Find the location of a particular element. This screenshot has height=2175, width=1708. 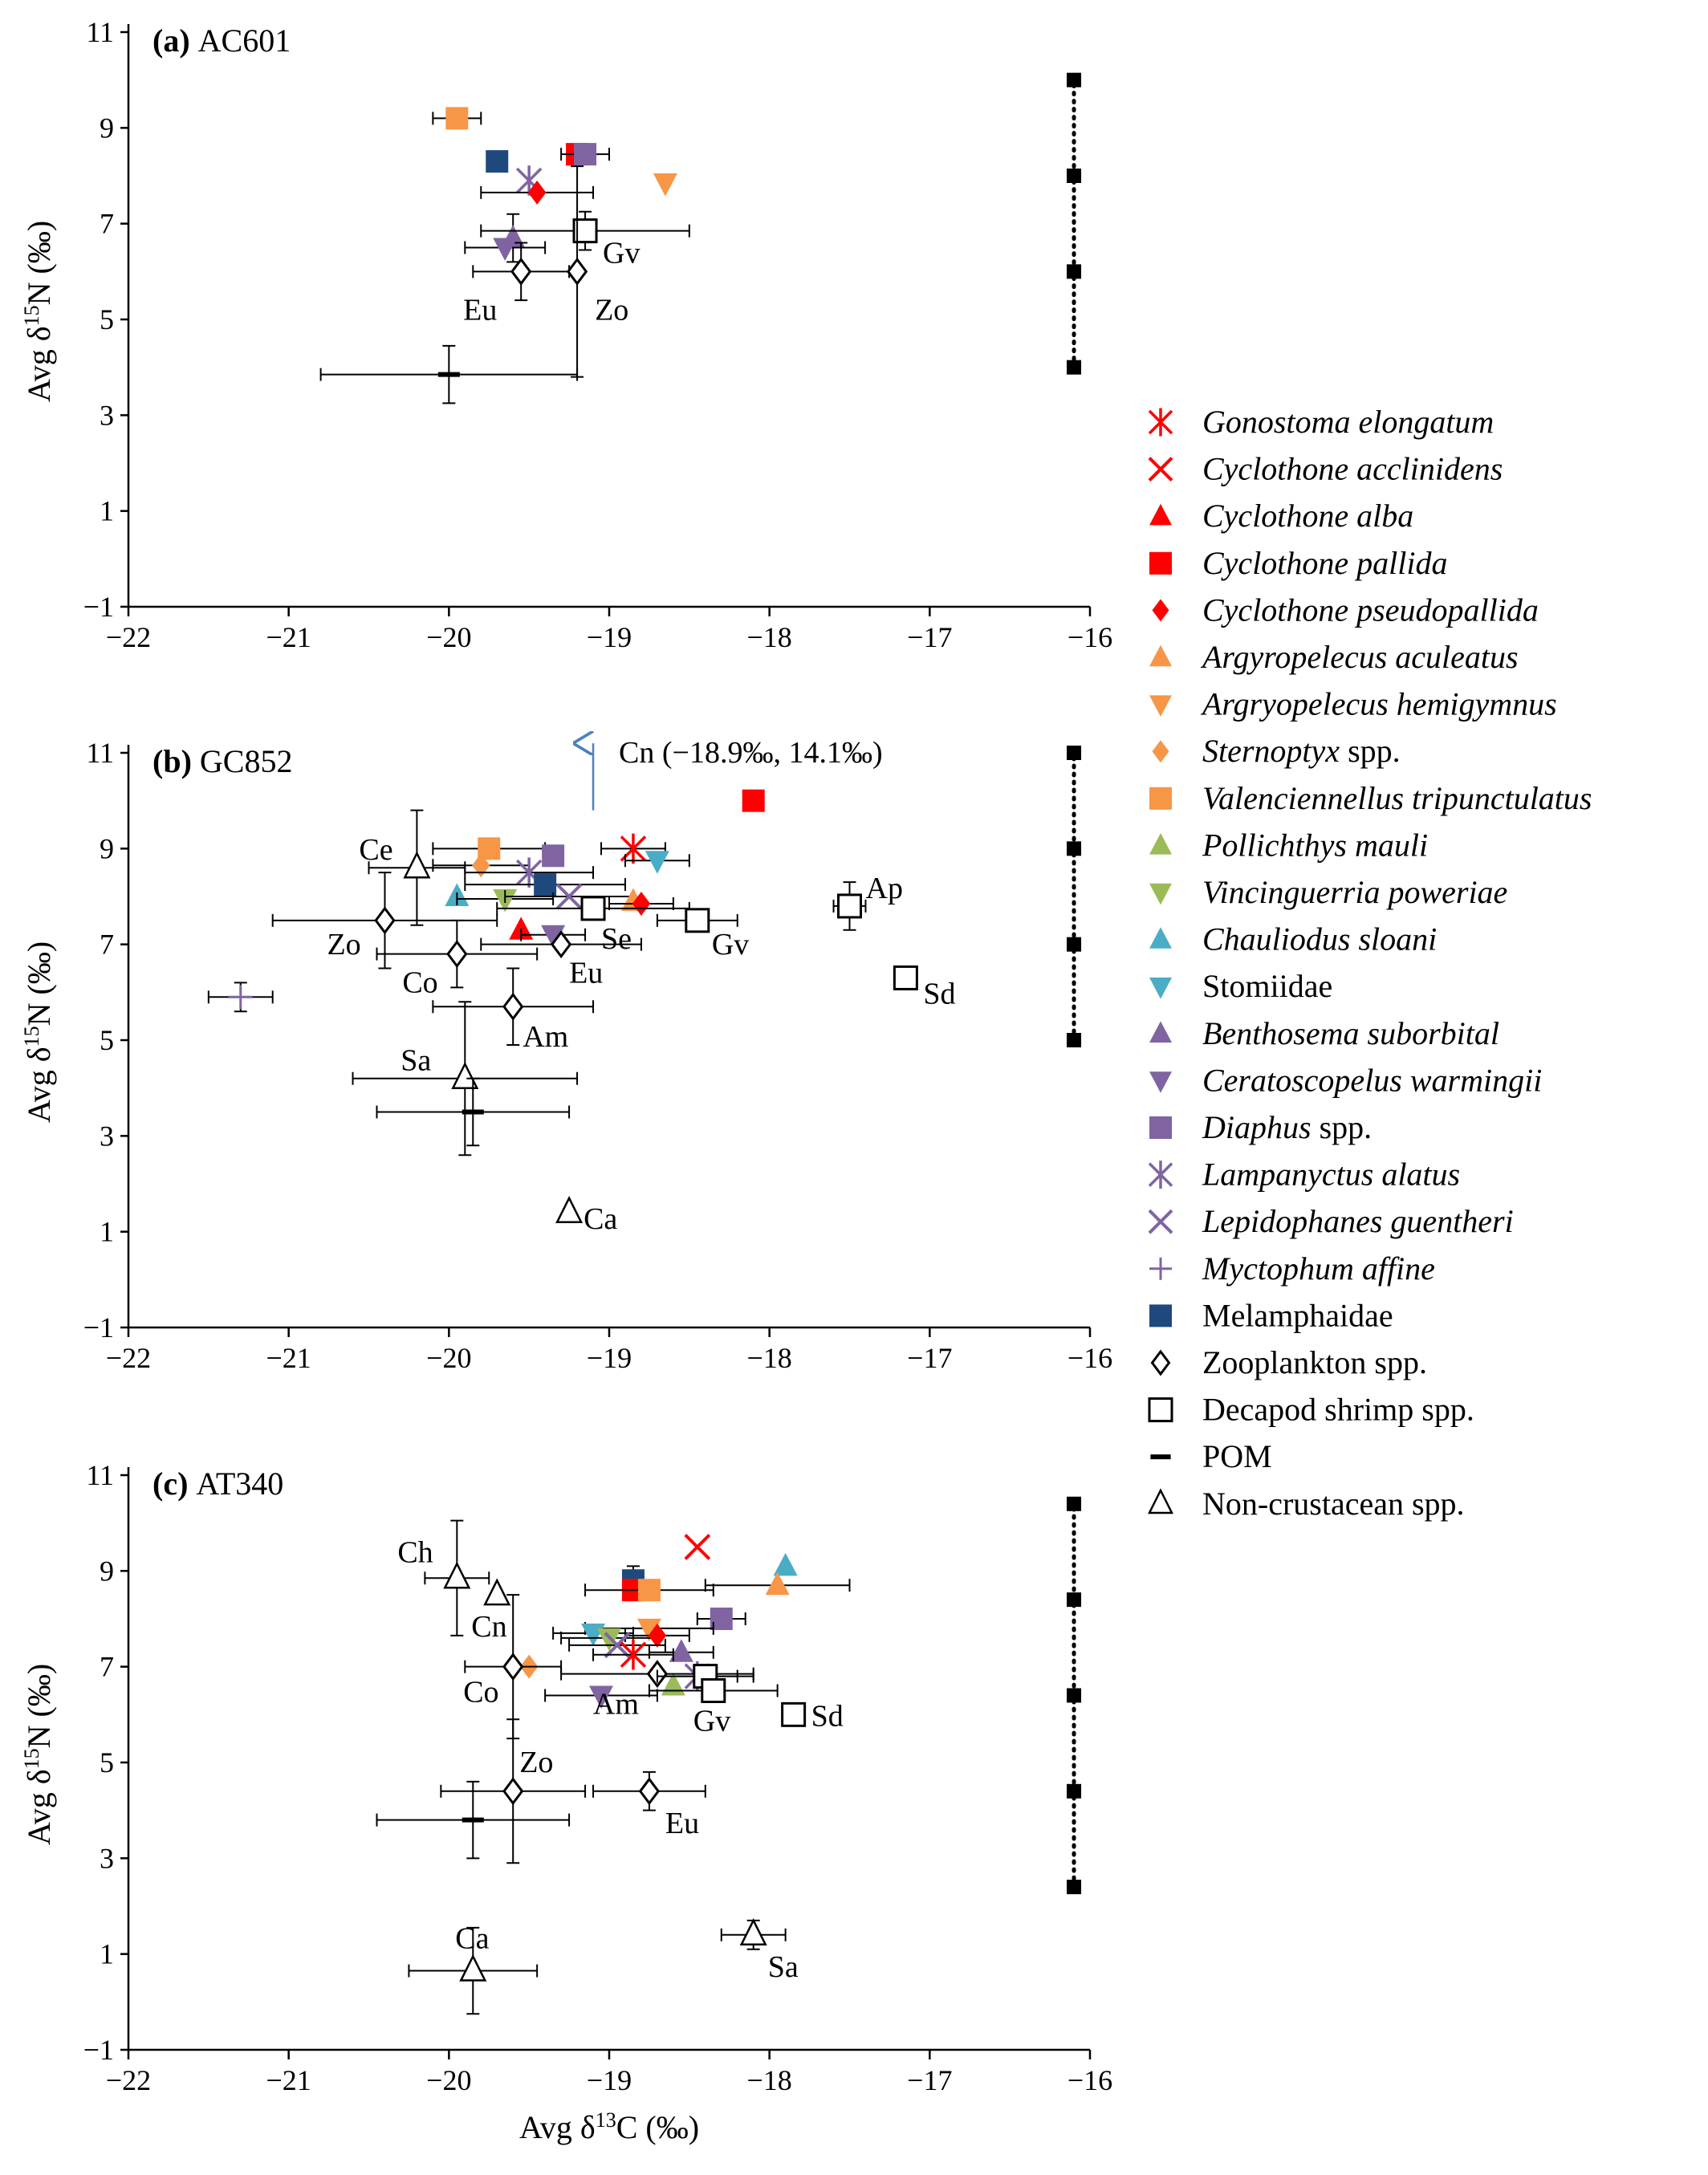

y-tick-label: 11 is located at coordinates (100, 753).